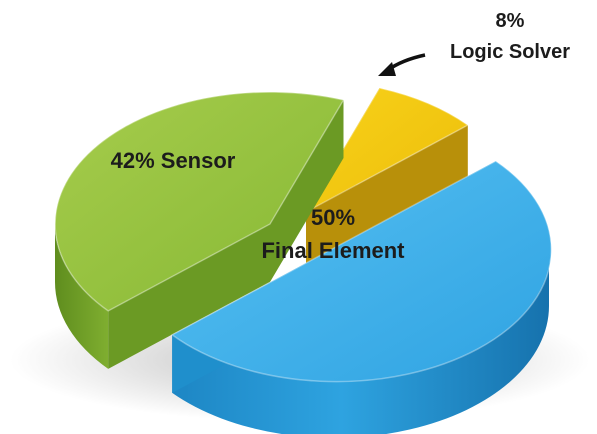 Image resolution: width=597 pixels, height=434 pixels. Describe the element at coordinates (173, 160) in the screenshot. I see `sensor-label: 42% Sensor` at that location.